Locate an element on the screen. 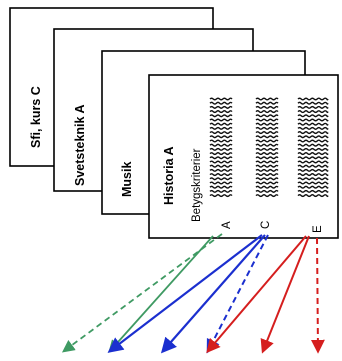  criteria-column-e is located at coordinates (313, 147).